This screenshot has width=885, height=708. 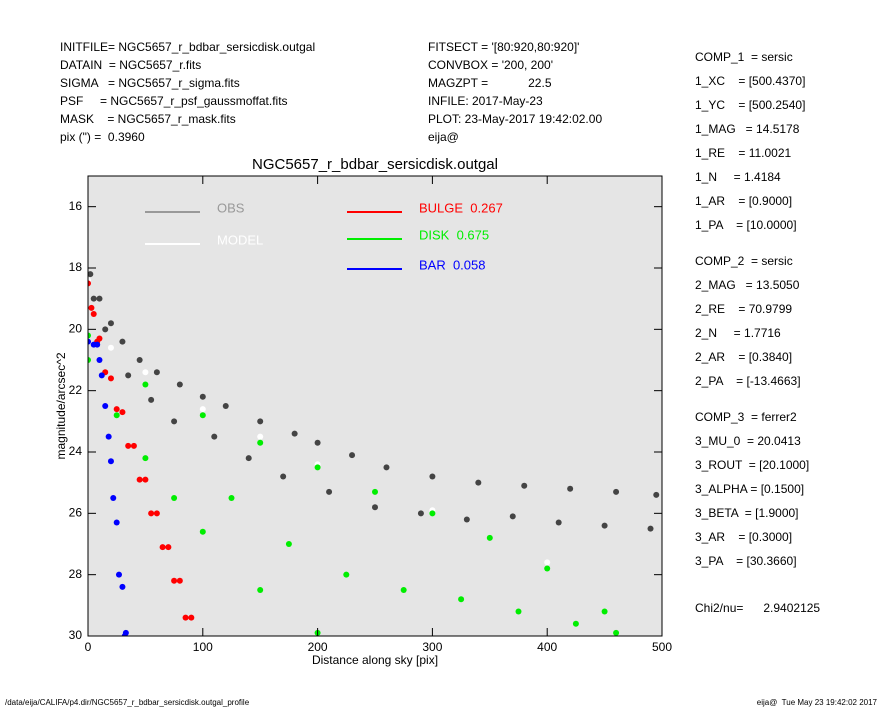 I want to click on x-tick-label: 300, so click(x=432, y=647).